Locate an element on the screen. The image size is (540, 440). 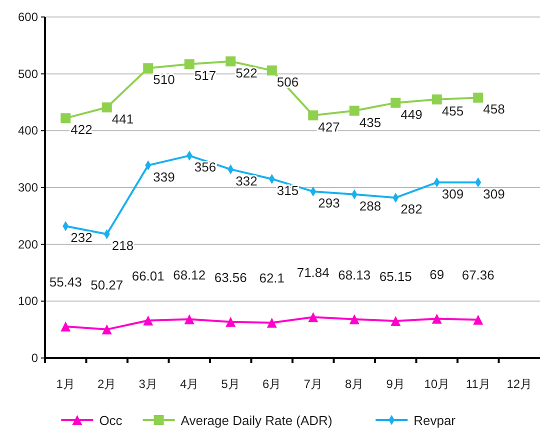
x-tick-label: 10月 is located at coordinates (437, 384).